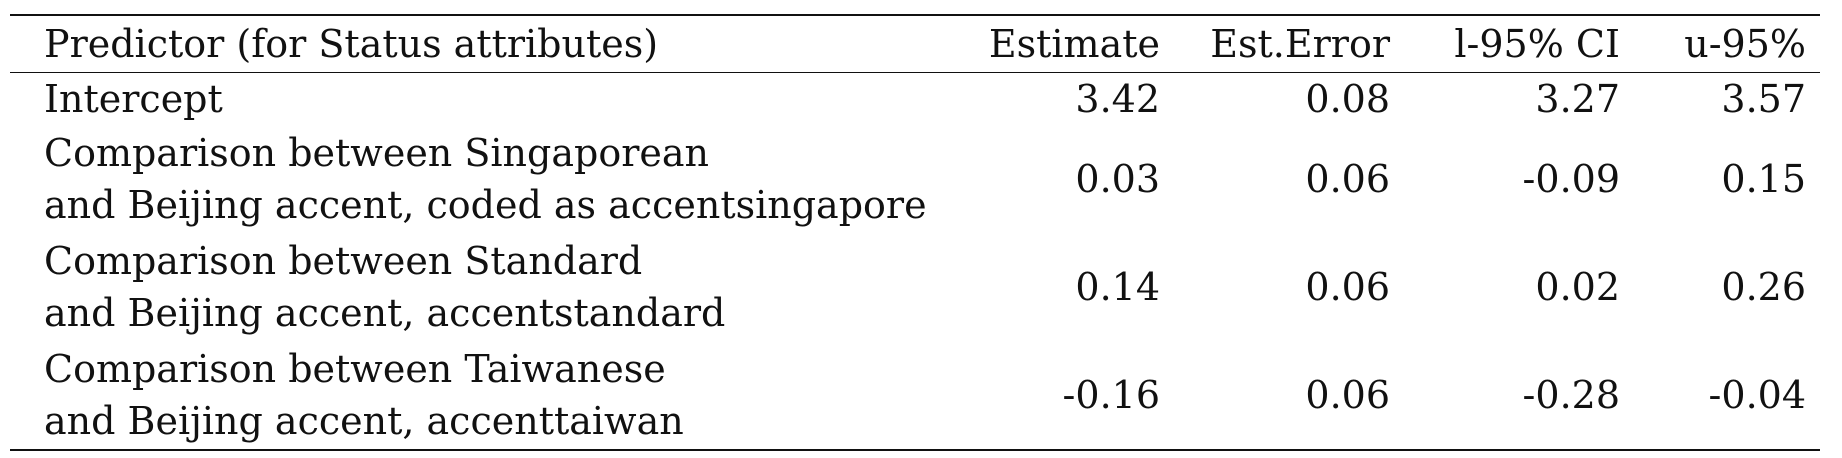 The image size is (1842, 458). What do you see at coordinates (1577, 99) in the screenshot?
I see `lower-ci-cell: 3.27` at bounding box center [1577, 99].